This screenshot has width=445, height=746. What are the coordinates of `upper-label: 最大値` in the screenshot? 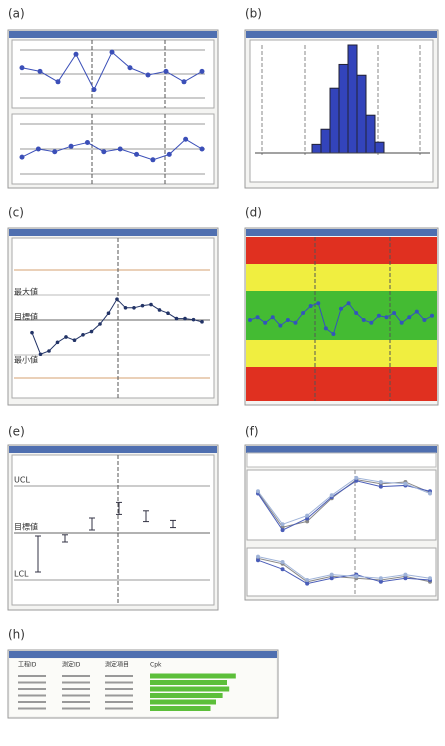 It's located at (26, 292).